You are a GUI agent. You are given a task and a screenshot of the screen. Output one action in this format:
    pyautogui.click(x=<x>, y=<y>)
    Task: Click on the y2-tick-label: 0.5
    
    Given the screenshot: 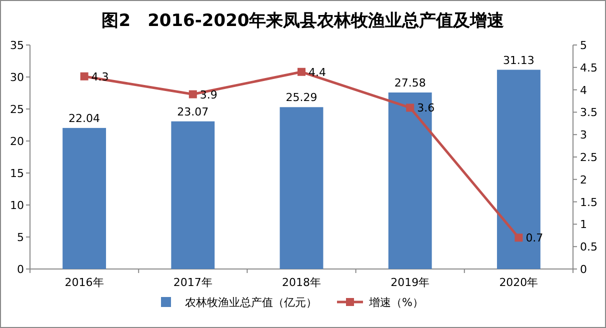 What is the action you would take?
    pyautogui.click(x=589, y=247)
    